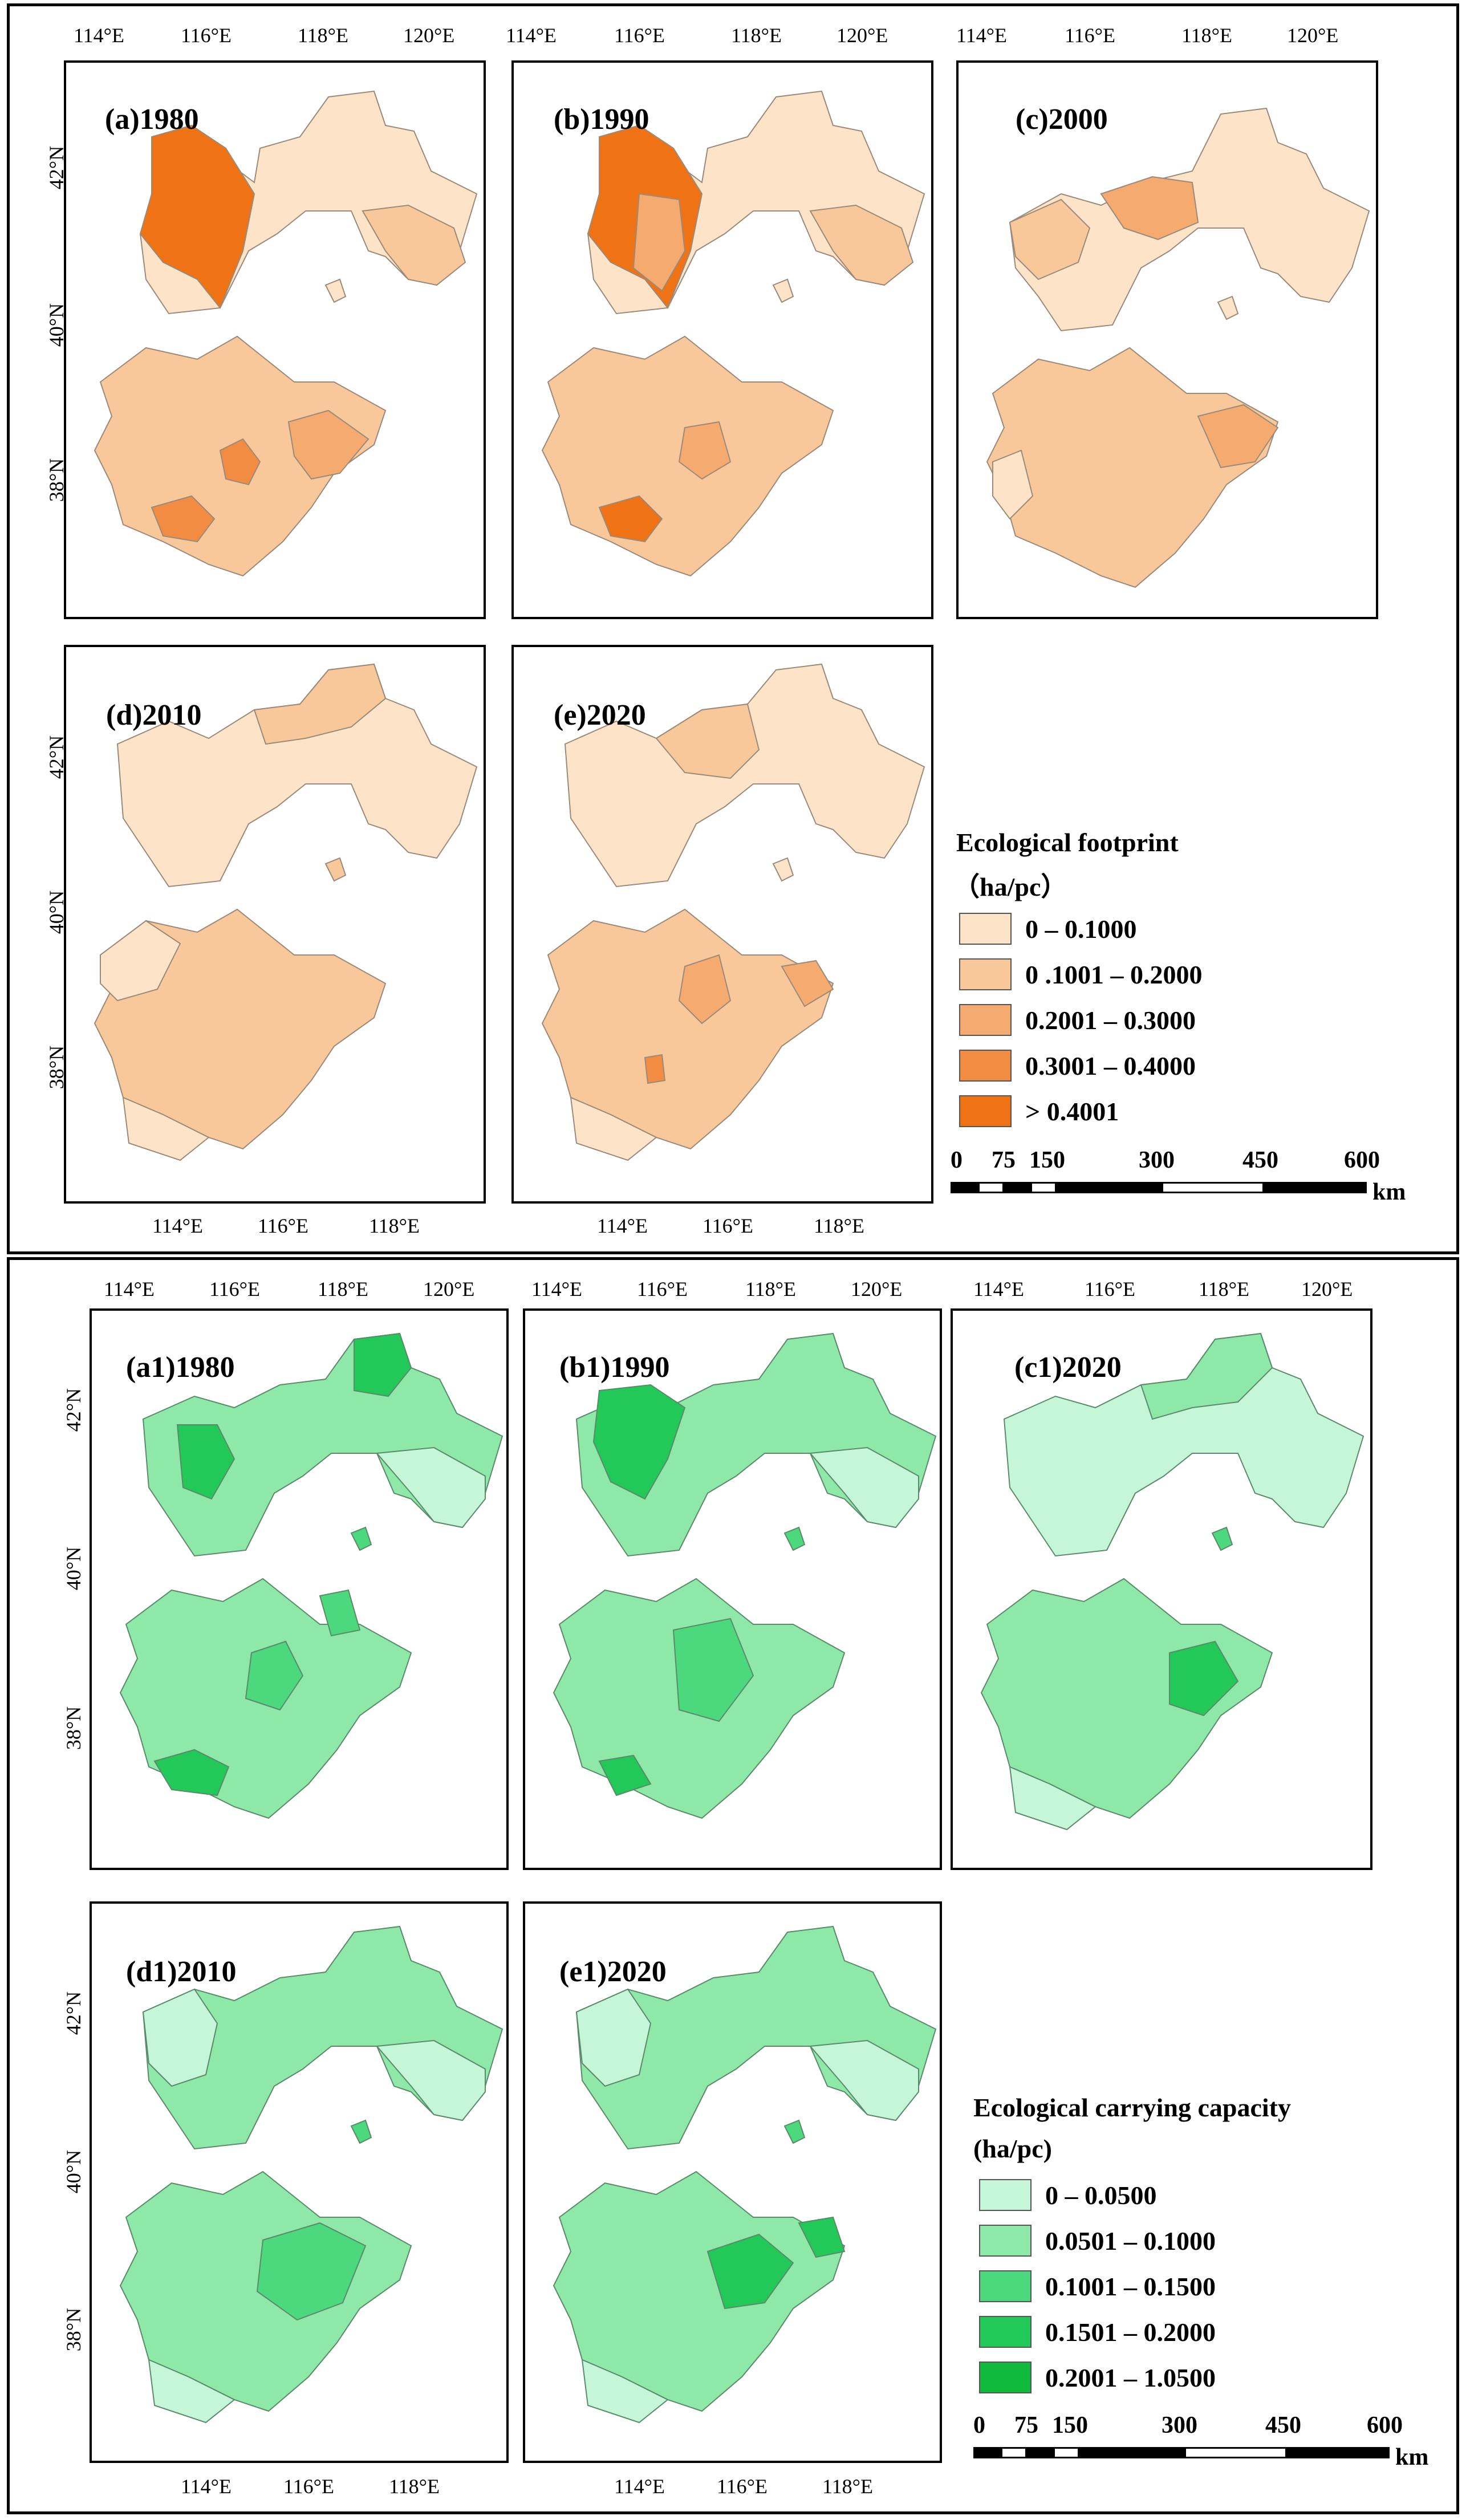  I want to click on panel-label: (c1)2020, so click(1068, 1367).